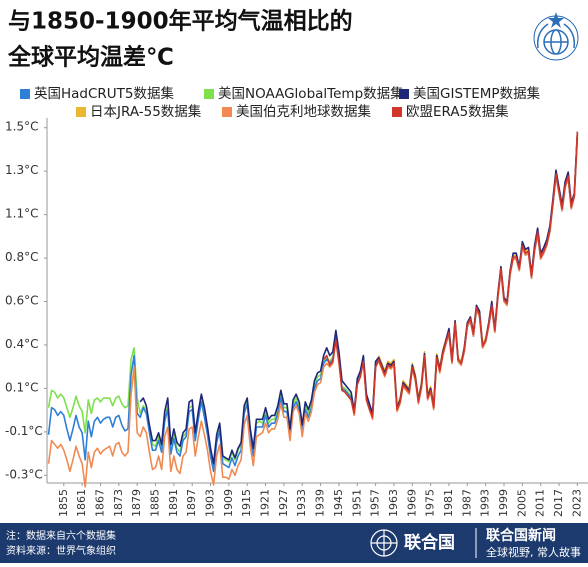 The height and width of the screenshot is (567, 588). I want to click on x-tick-label: 1873, so click(118, 503).